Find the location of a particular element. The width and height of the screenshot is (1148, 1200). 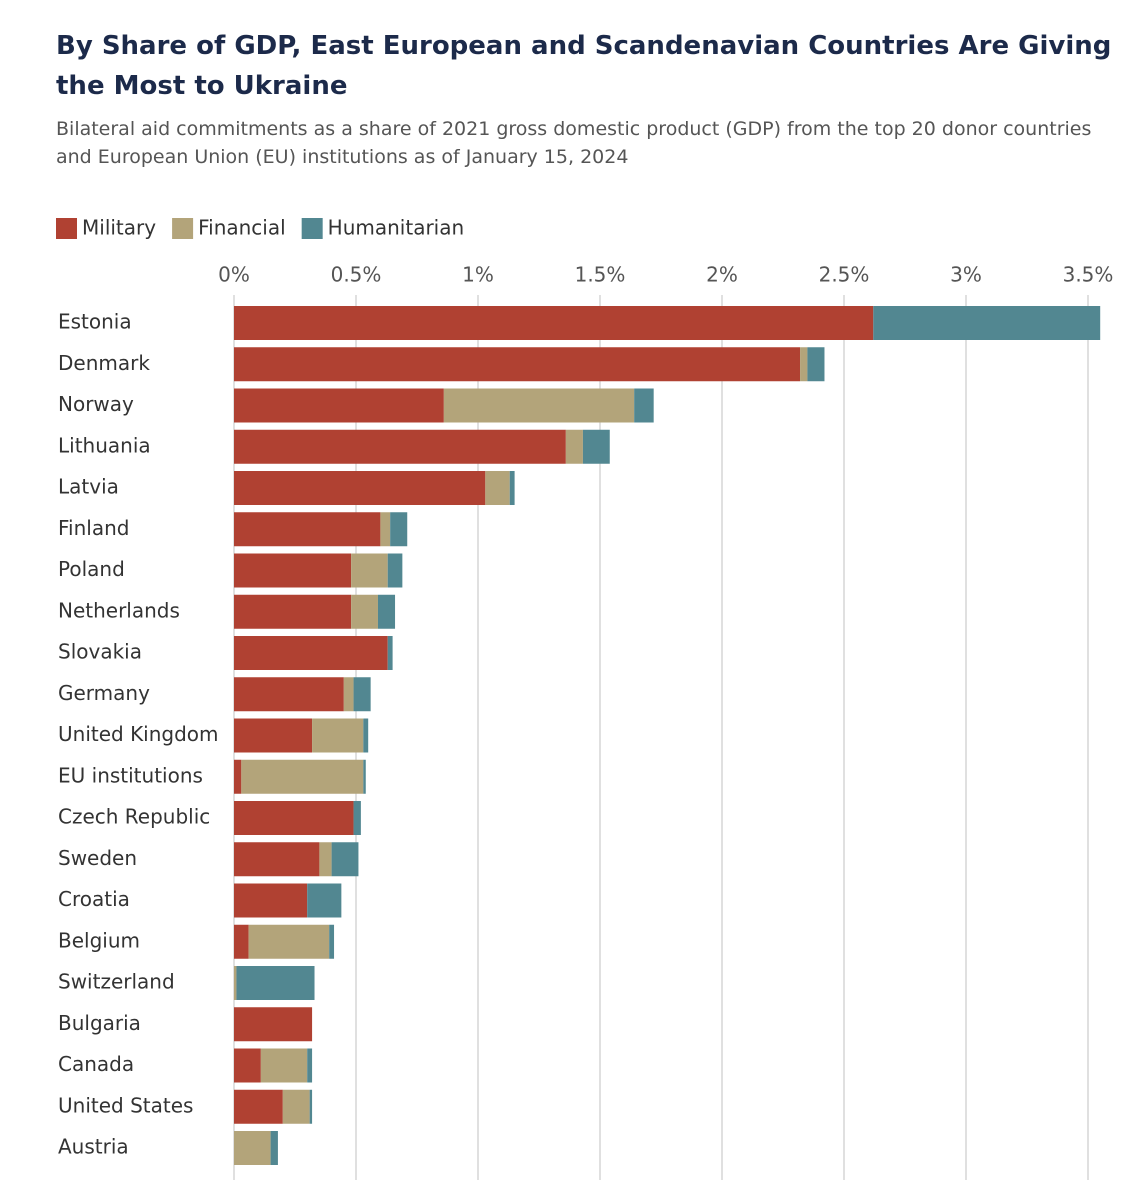

y-tick-label: Canada is located at coordinates (96, 1064).